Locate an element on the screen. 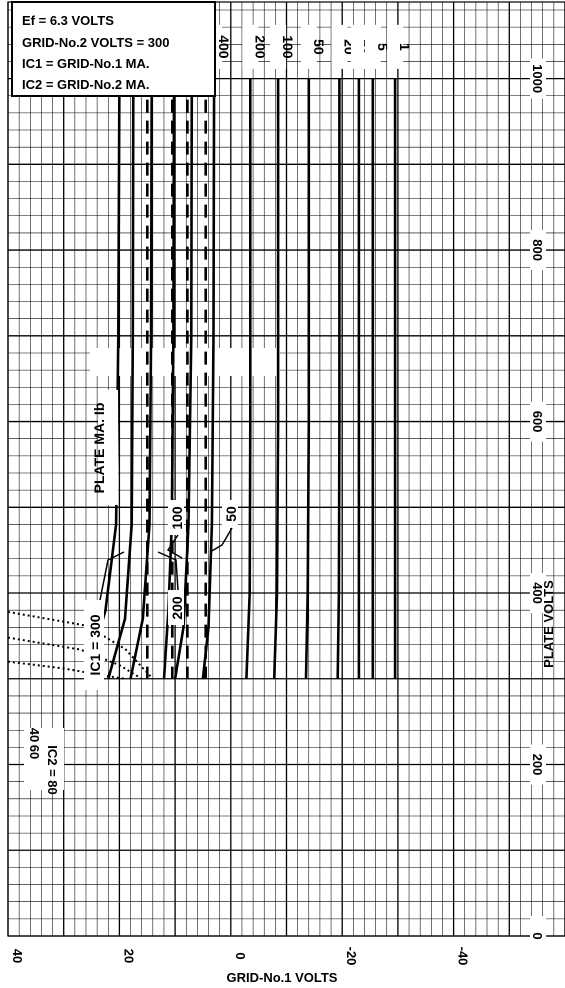  y-tick-label: 400 is located at coordinates (537, 593).